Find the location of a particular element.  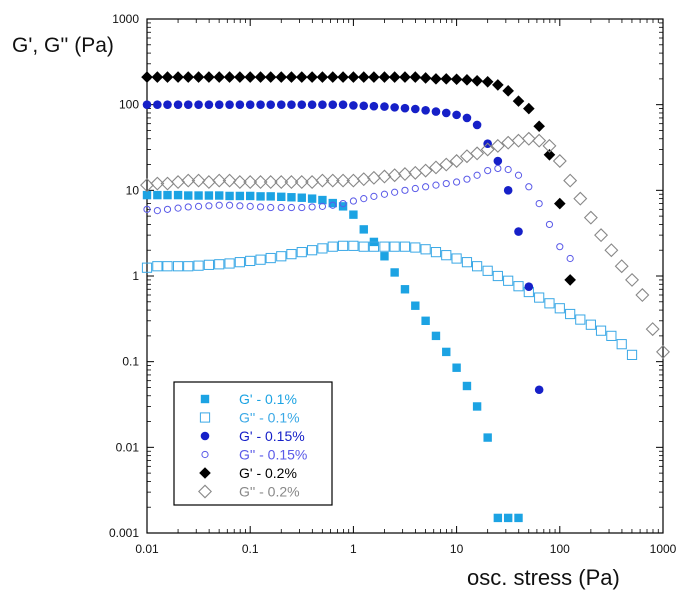

y-tick-label: 1000 is located at coordinates (125, 19).